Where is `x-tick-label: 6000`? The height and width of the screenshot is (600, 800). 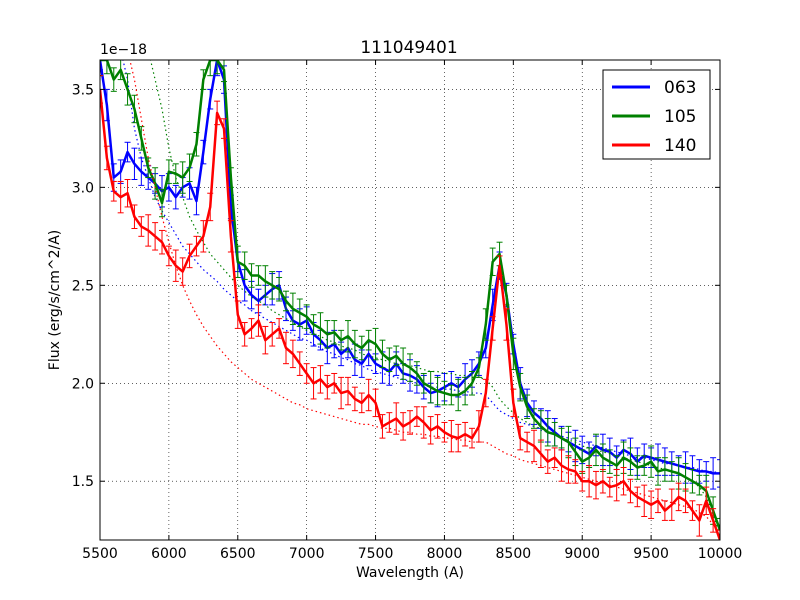
x-tick-label: 6000 is located at coordinates (169, 554).